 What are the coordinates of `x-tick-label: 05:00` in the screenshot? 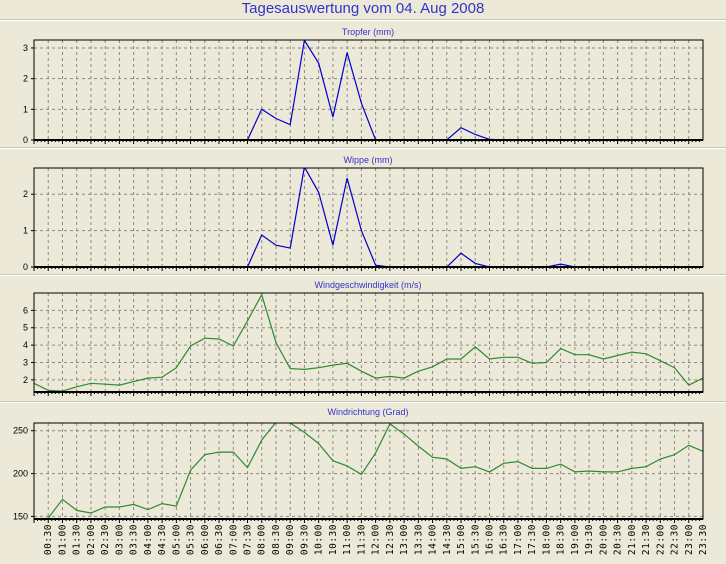 It's located at (176, 539).